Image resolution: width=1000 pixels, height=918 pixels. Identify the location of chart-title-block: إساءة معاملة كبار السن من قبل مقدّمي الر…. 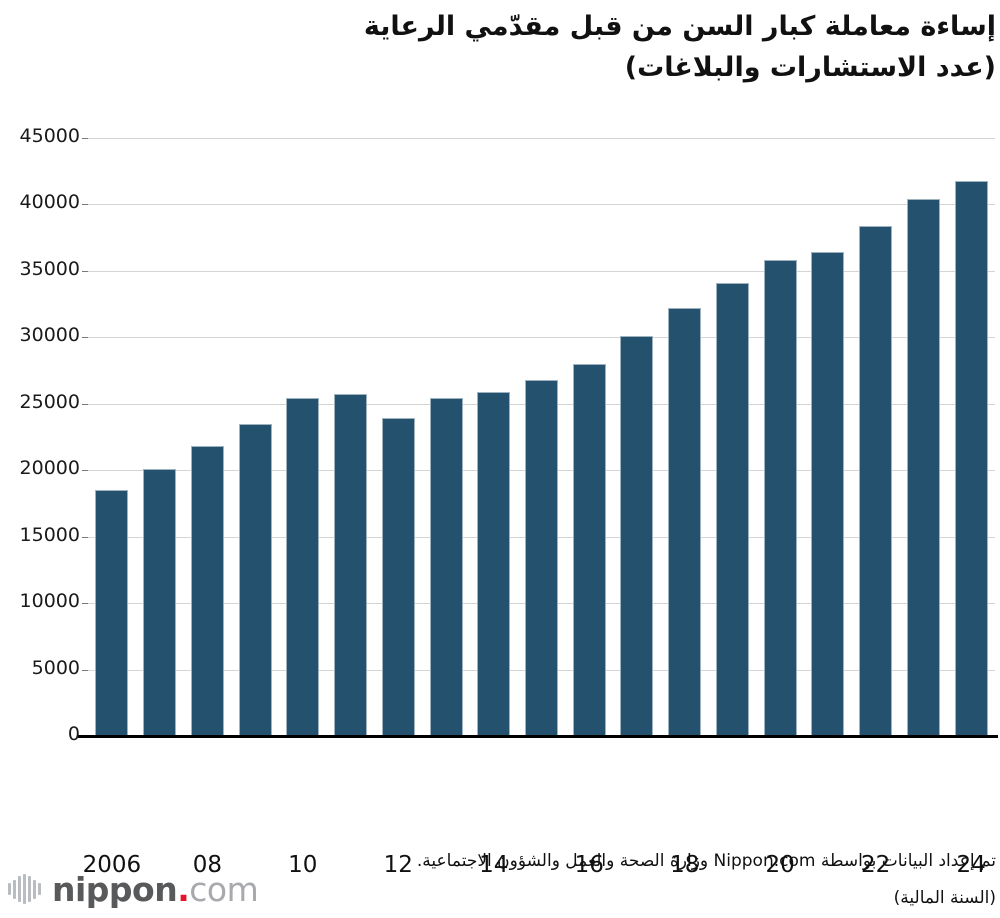
(500, 54).